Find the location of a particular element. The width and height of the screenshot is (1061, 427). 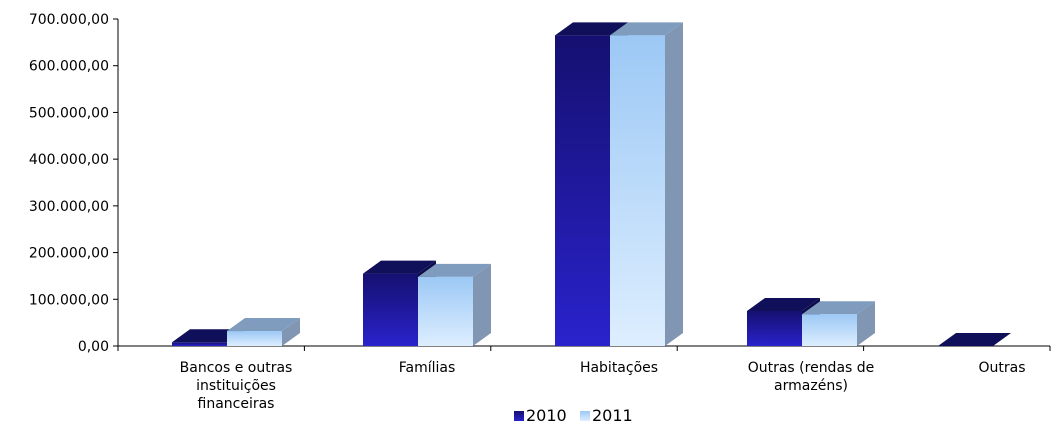

x-category-label: Famílias is located at coordinates (427, 368).